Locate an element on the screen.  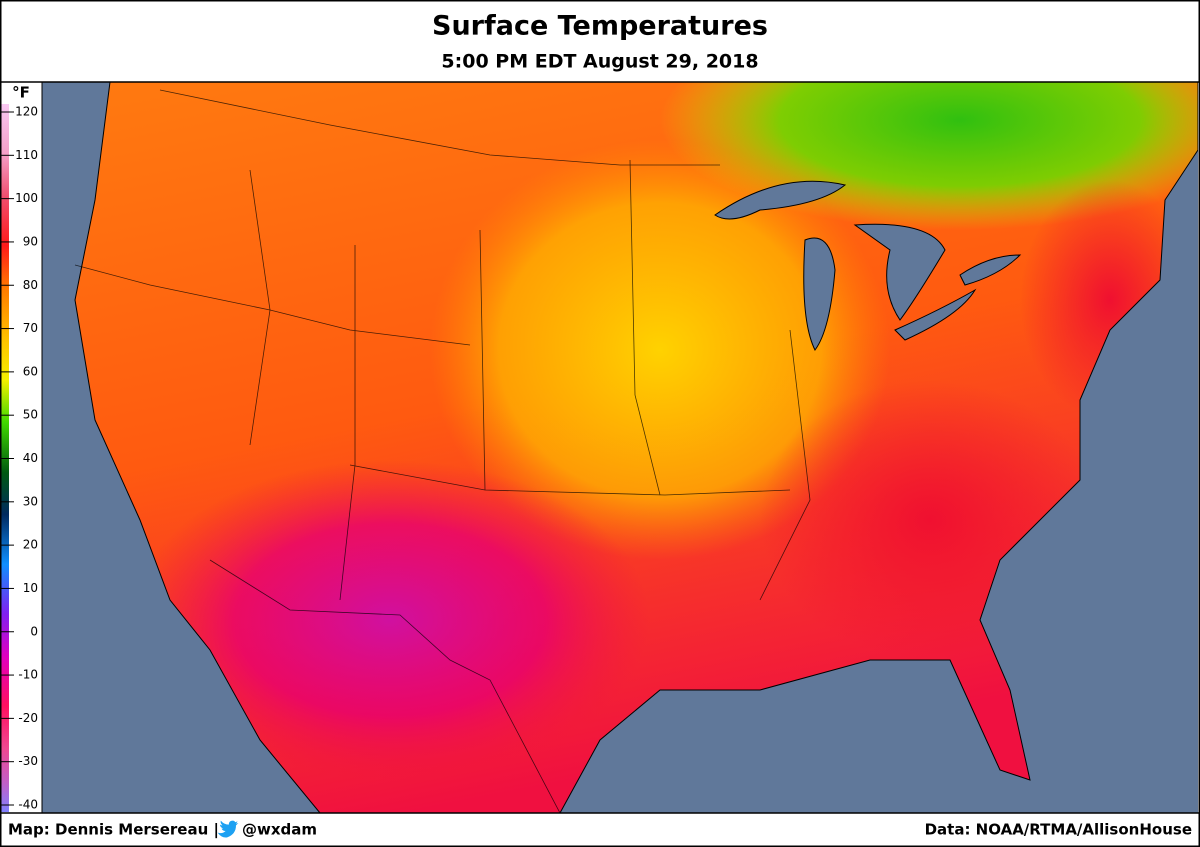
tick-label: 100 is located at coordinates (26, 198).